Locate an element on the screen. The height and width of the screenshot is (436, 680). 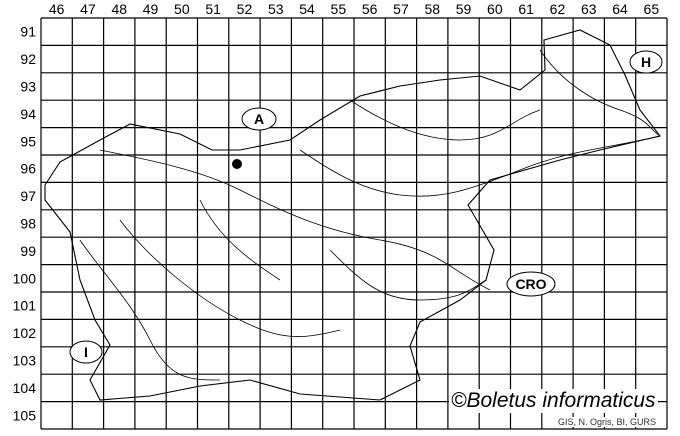
column-label: 53 is located at coordinates (276, 9).